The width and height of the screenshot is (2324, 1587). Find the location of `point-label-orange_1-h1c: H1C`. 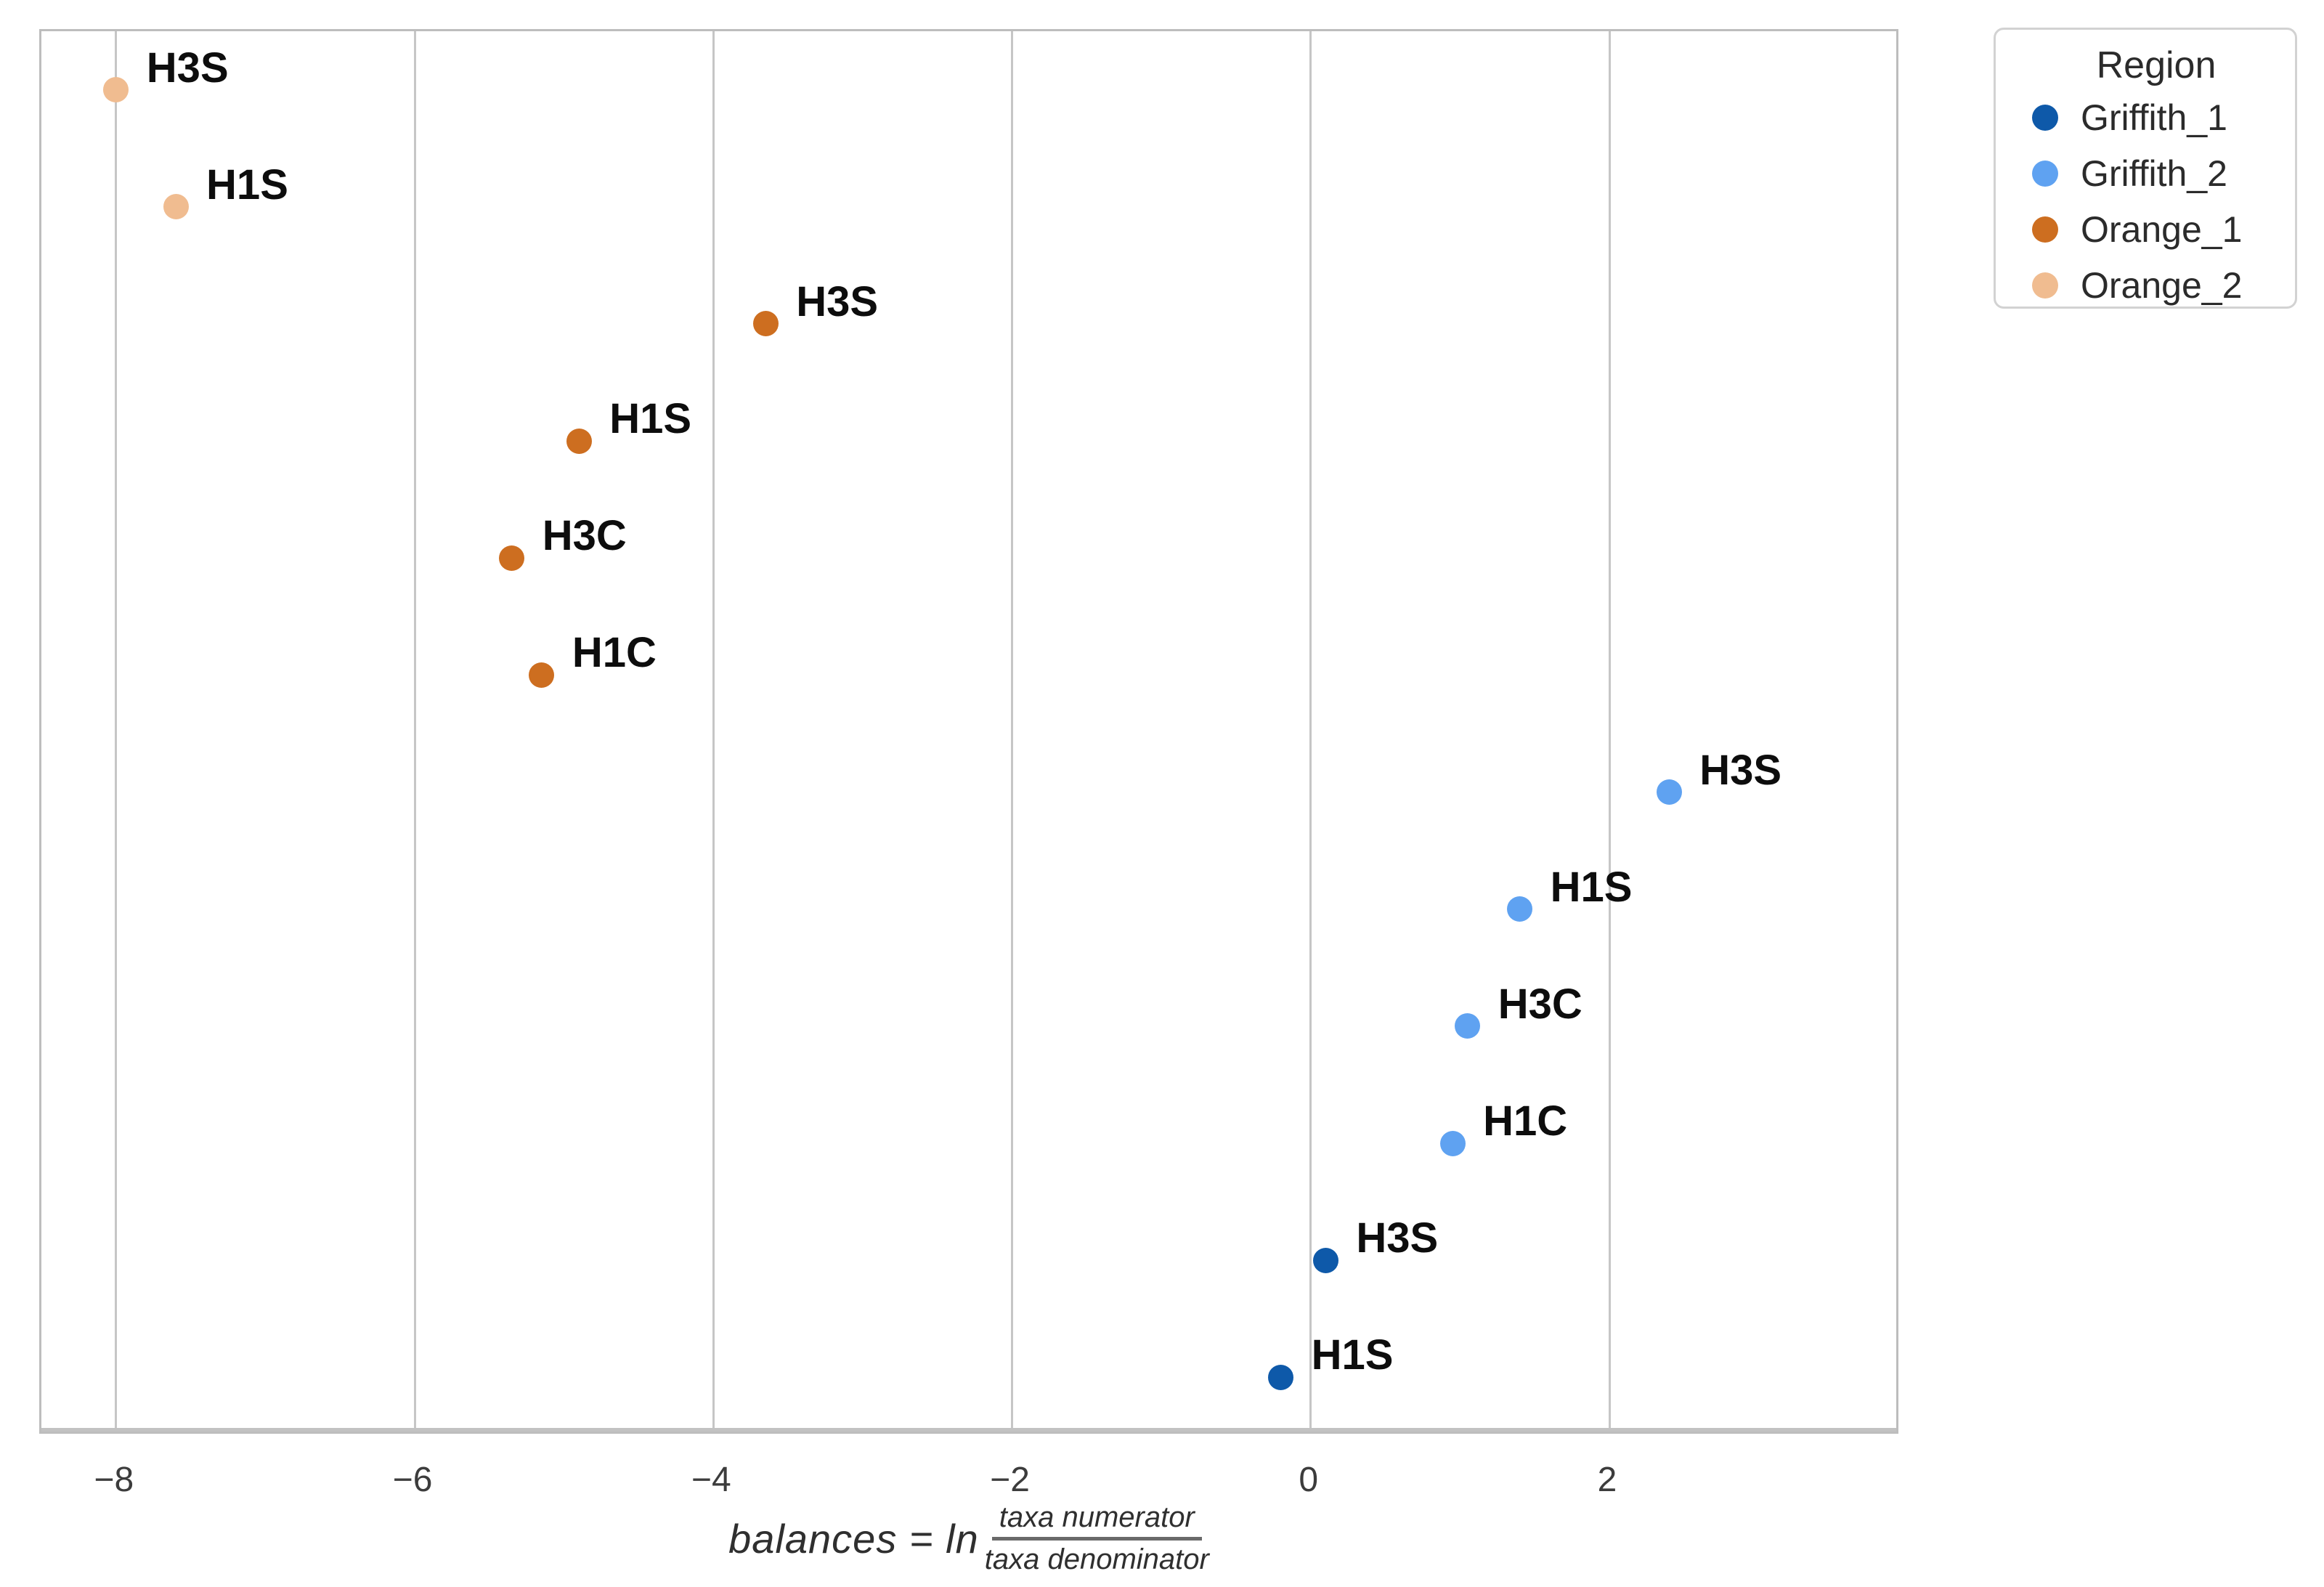

point-label-orange_1-h1c: H1C is located at coordinates (614, 653).